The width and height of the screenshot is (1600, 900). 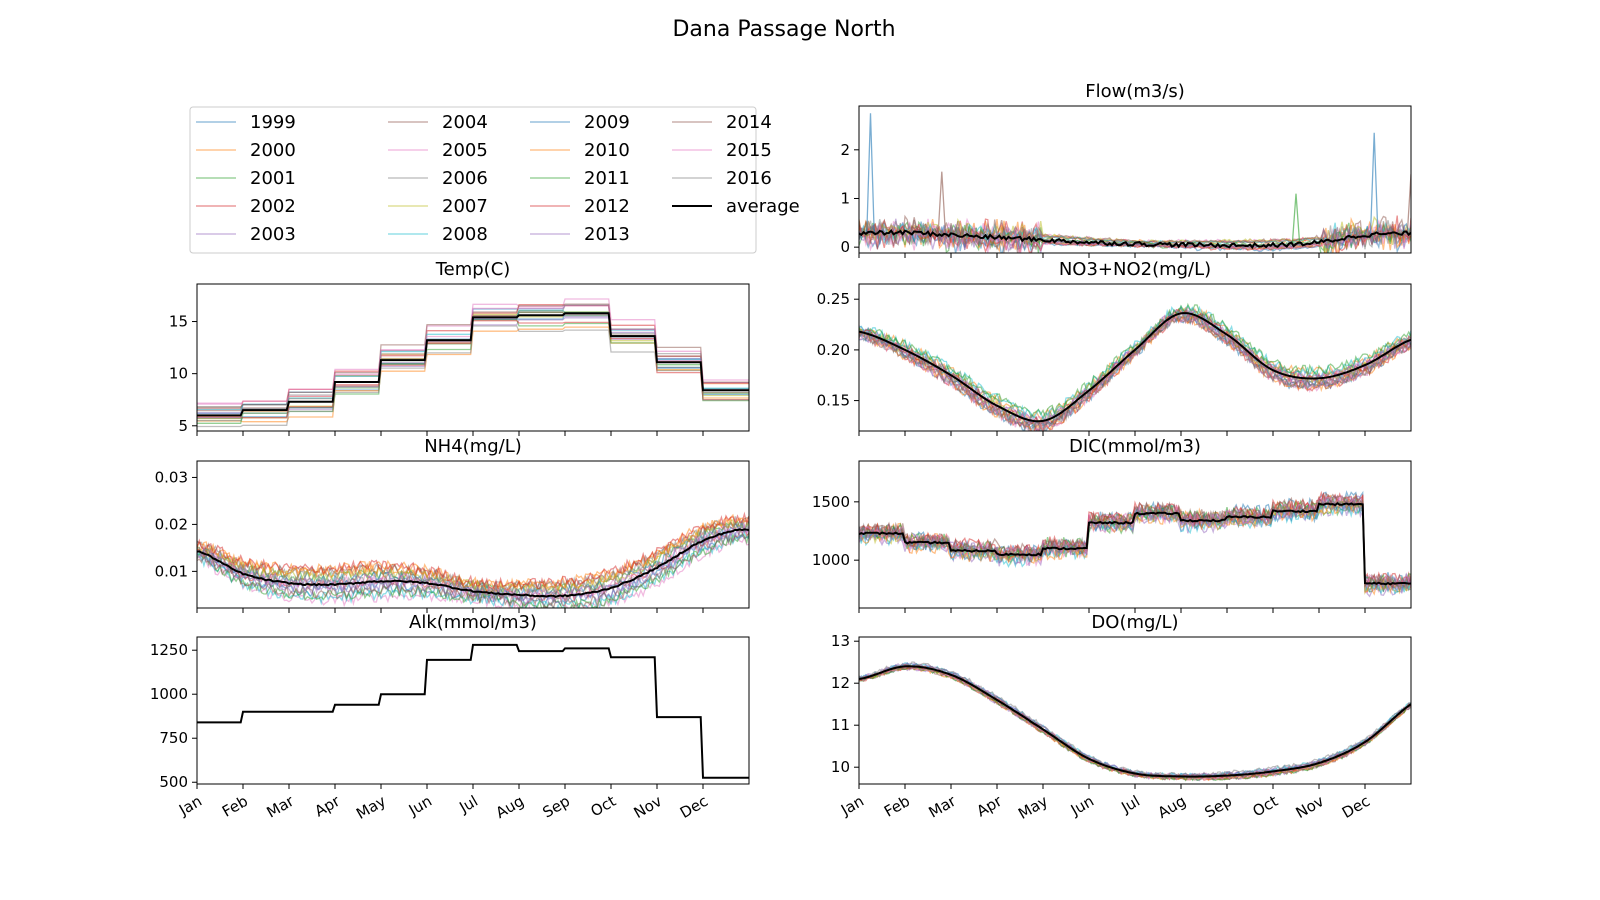 What do you see at coordinates (473, 622) in the screenshot?
I see `alk-title: Alk(mmol/m3)` at bounding box center [473, 622].